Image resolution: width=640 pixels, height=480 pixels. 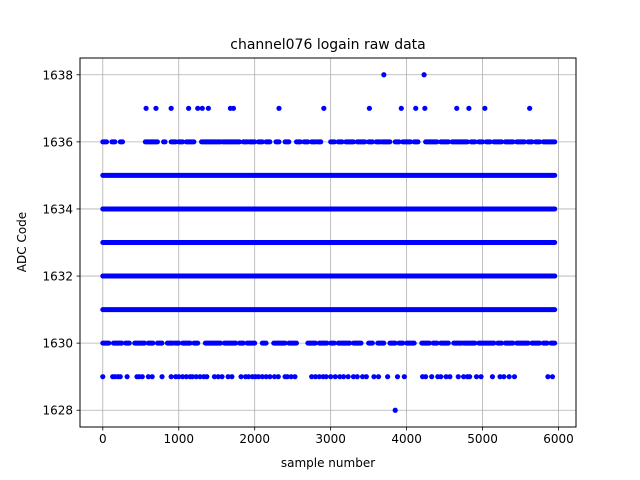 What do you see at coordinates (330, 439) in the screenshot?
I see `x-tick-label: 3000` at bounding box center [330, 439].